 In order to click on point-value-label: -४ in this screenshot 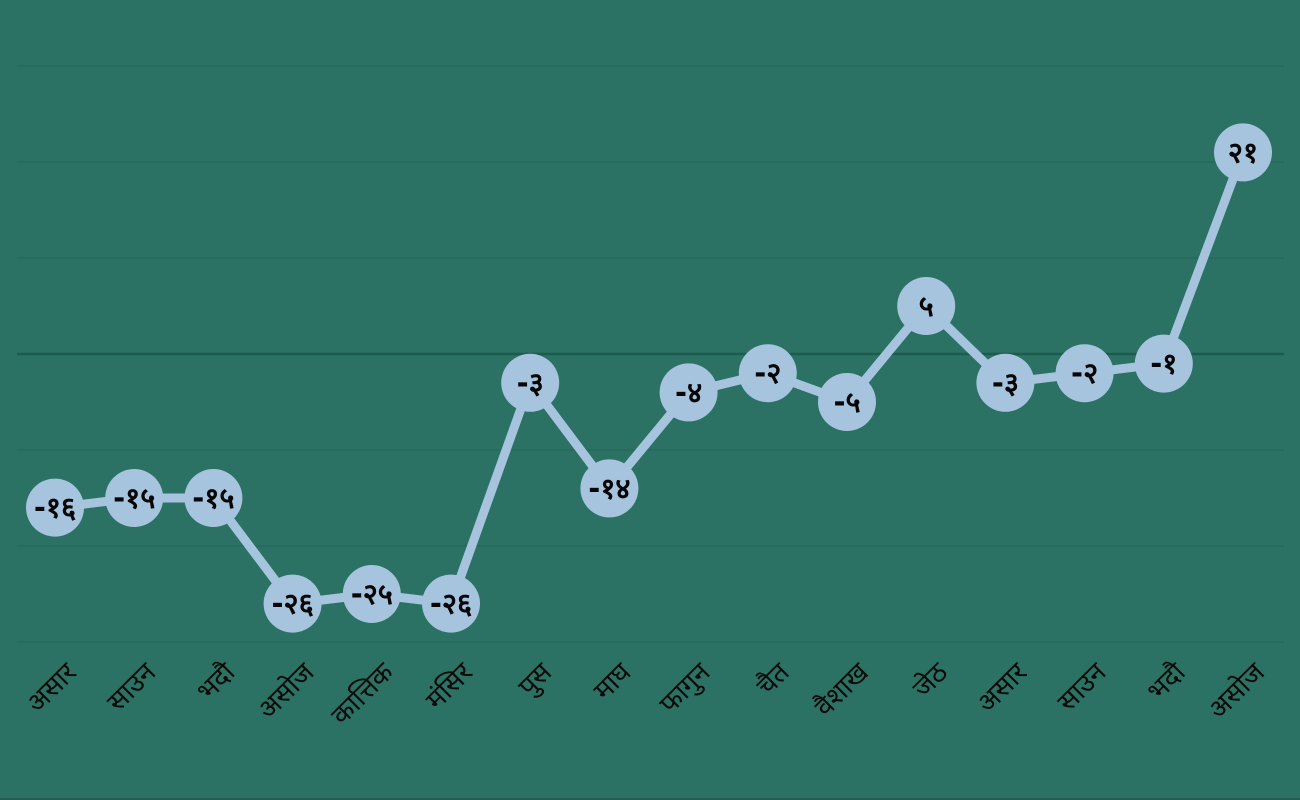, I will do `click(688, 392)`.